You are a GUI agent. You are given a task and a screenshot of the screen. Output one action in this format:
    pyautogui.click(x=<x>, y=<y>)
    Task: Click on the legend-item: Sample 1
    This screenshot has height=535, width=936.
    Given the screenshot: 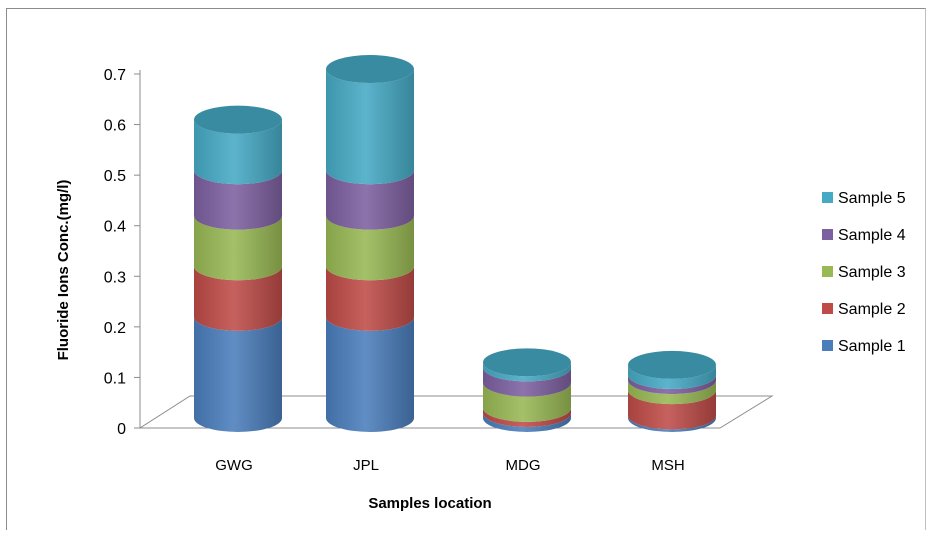 What is the action you would take?
    pyautogui.click(x=864, y=346)
    